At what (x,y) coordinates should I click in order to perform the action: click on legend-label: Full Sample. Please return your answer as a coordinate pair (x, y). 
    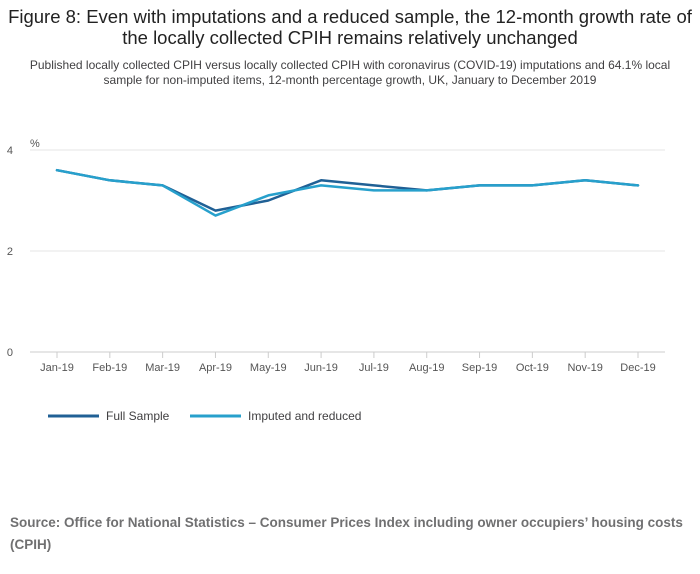
    Looking at the image, I should click on (138, 416).